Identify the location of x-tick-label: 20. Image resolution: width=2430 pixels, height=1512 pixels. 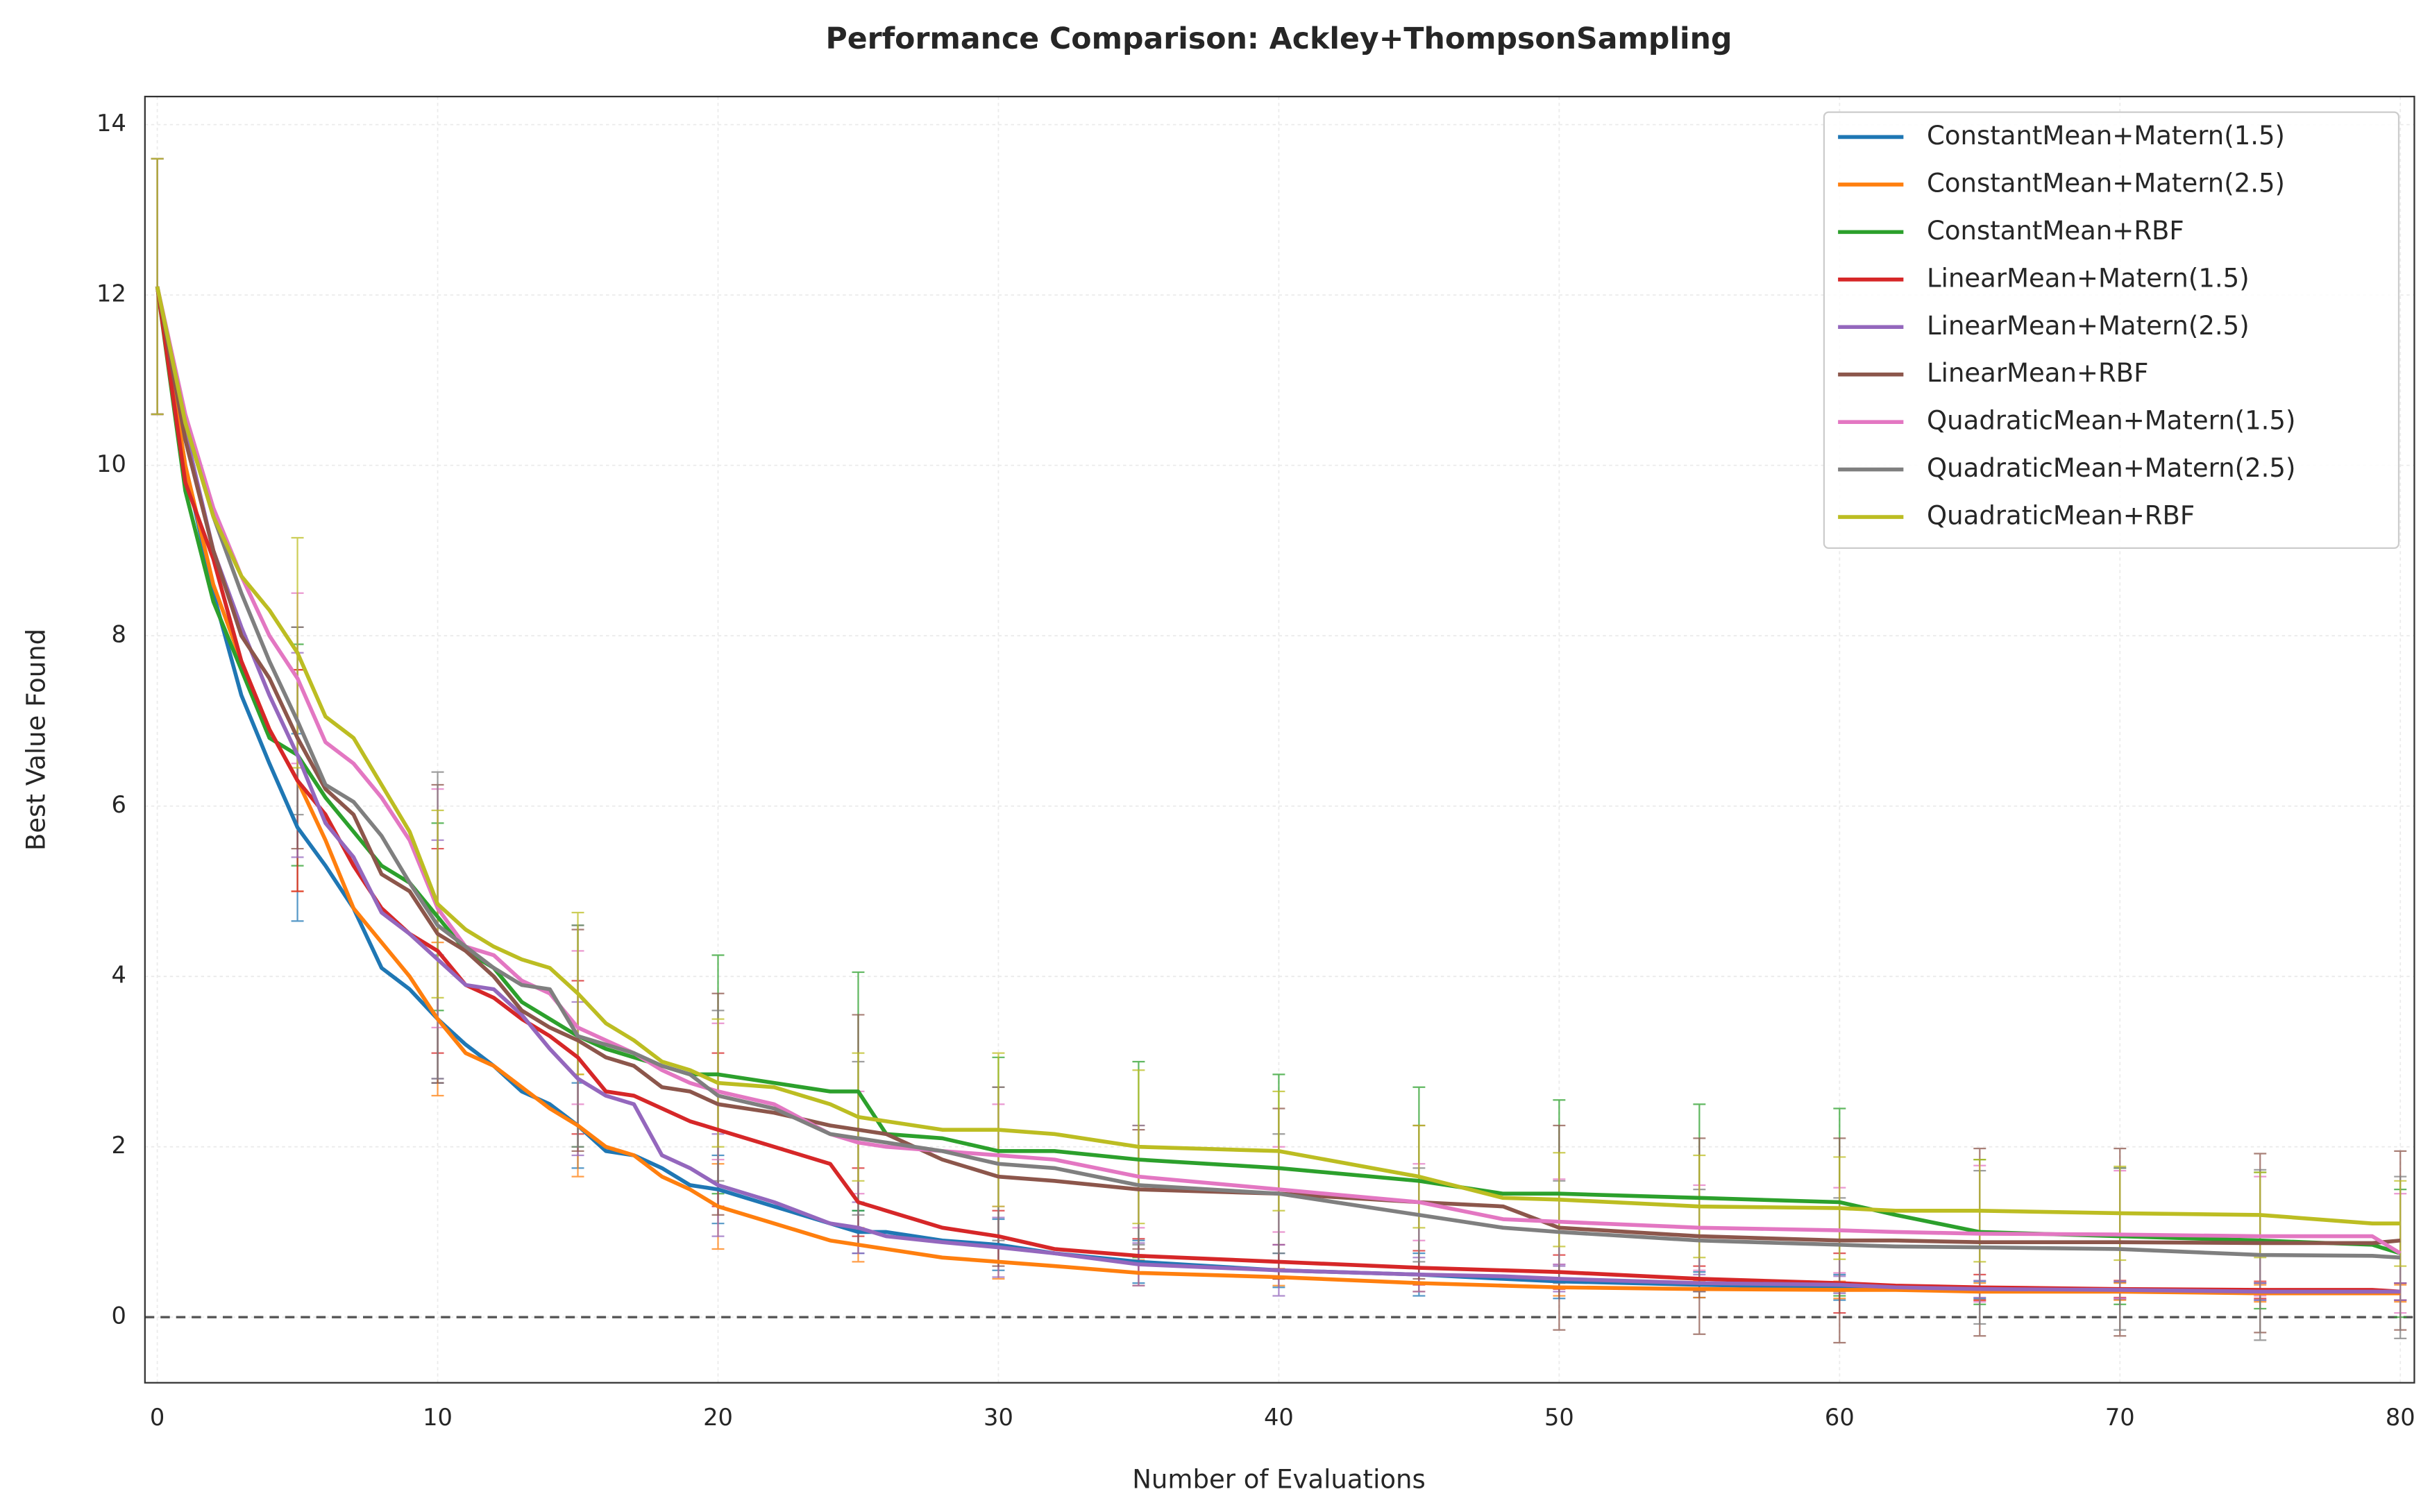
(718, 1417).